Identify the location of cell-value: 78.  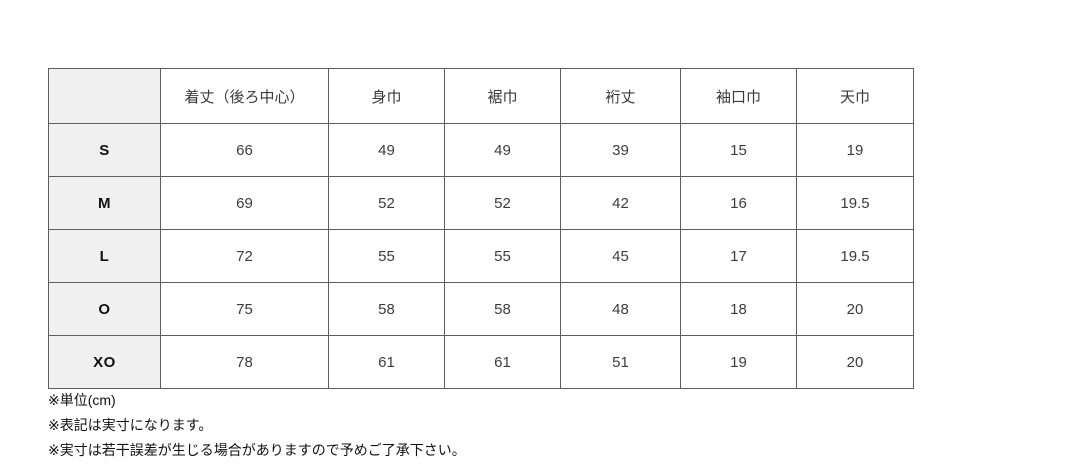
(244, 362).